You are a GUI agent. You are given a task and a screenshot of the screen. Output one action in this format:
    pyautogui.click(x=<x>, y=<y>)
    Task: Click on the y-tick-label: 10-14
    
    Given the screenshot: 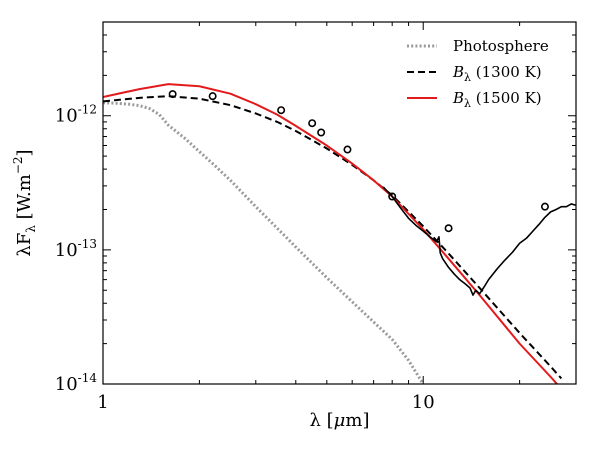 What is the action you would take?
    pyautogui.click(x=76, y=383)
    